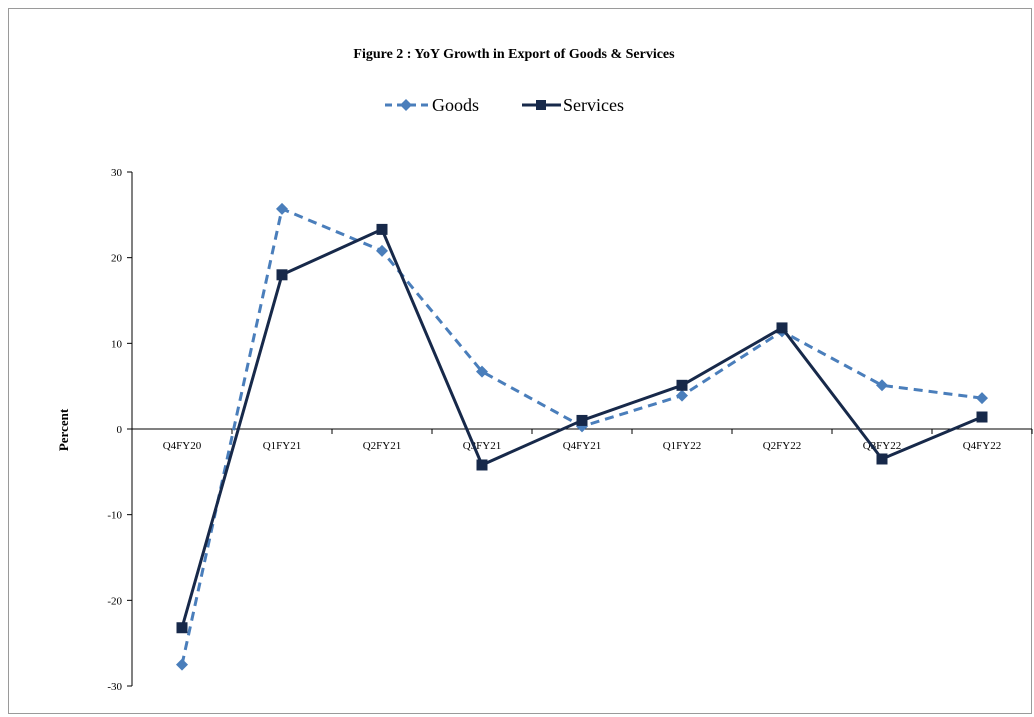 This screenshot has width=1034, height=717. What do you see at coordinates (114, 516) in the screenshot?
I see `y-tick-label: -10` at bounding box center [114, 516].